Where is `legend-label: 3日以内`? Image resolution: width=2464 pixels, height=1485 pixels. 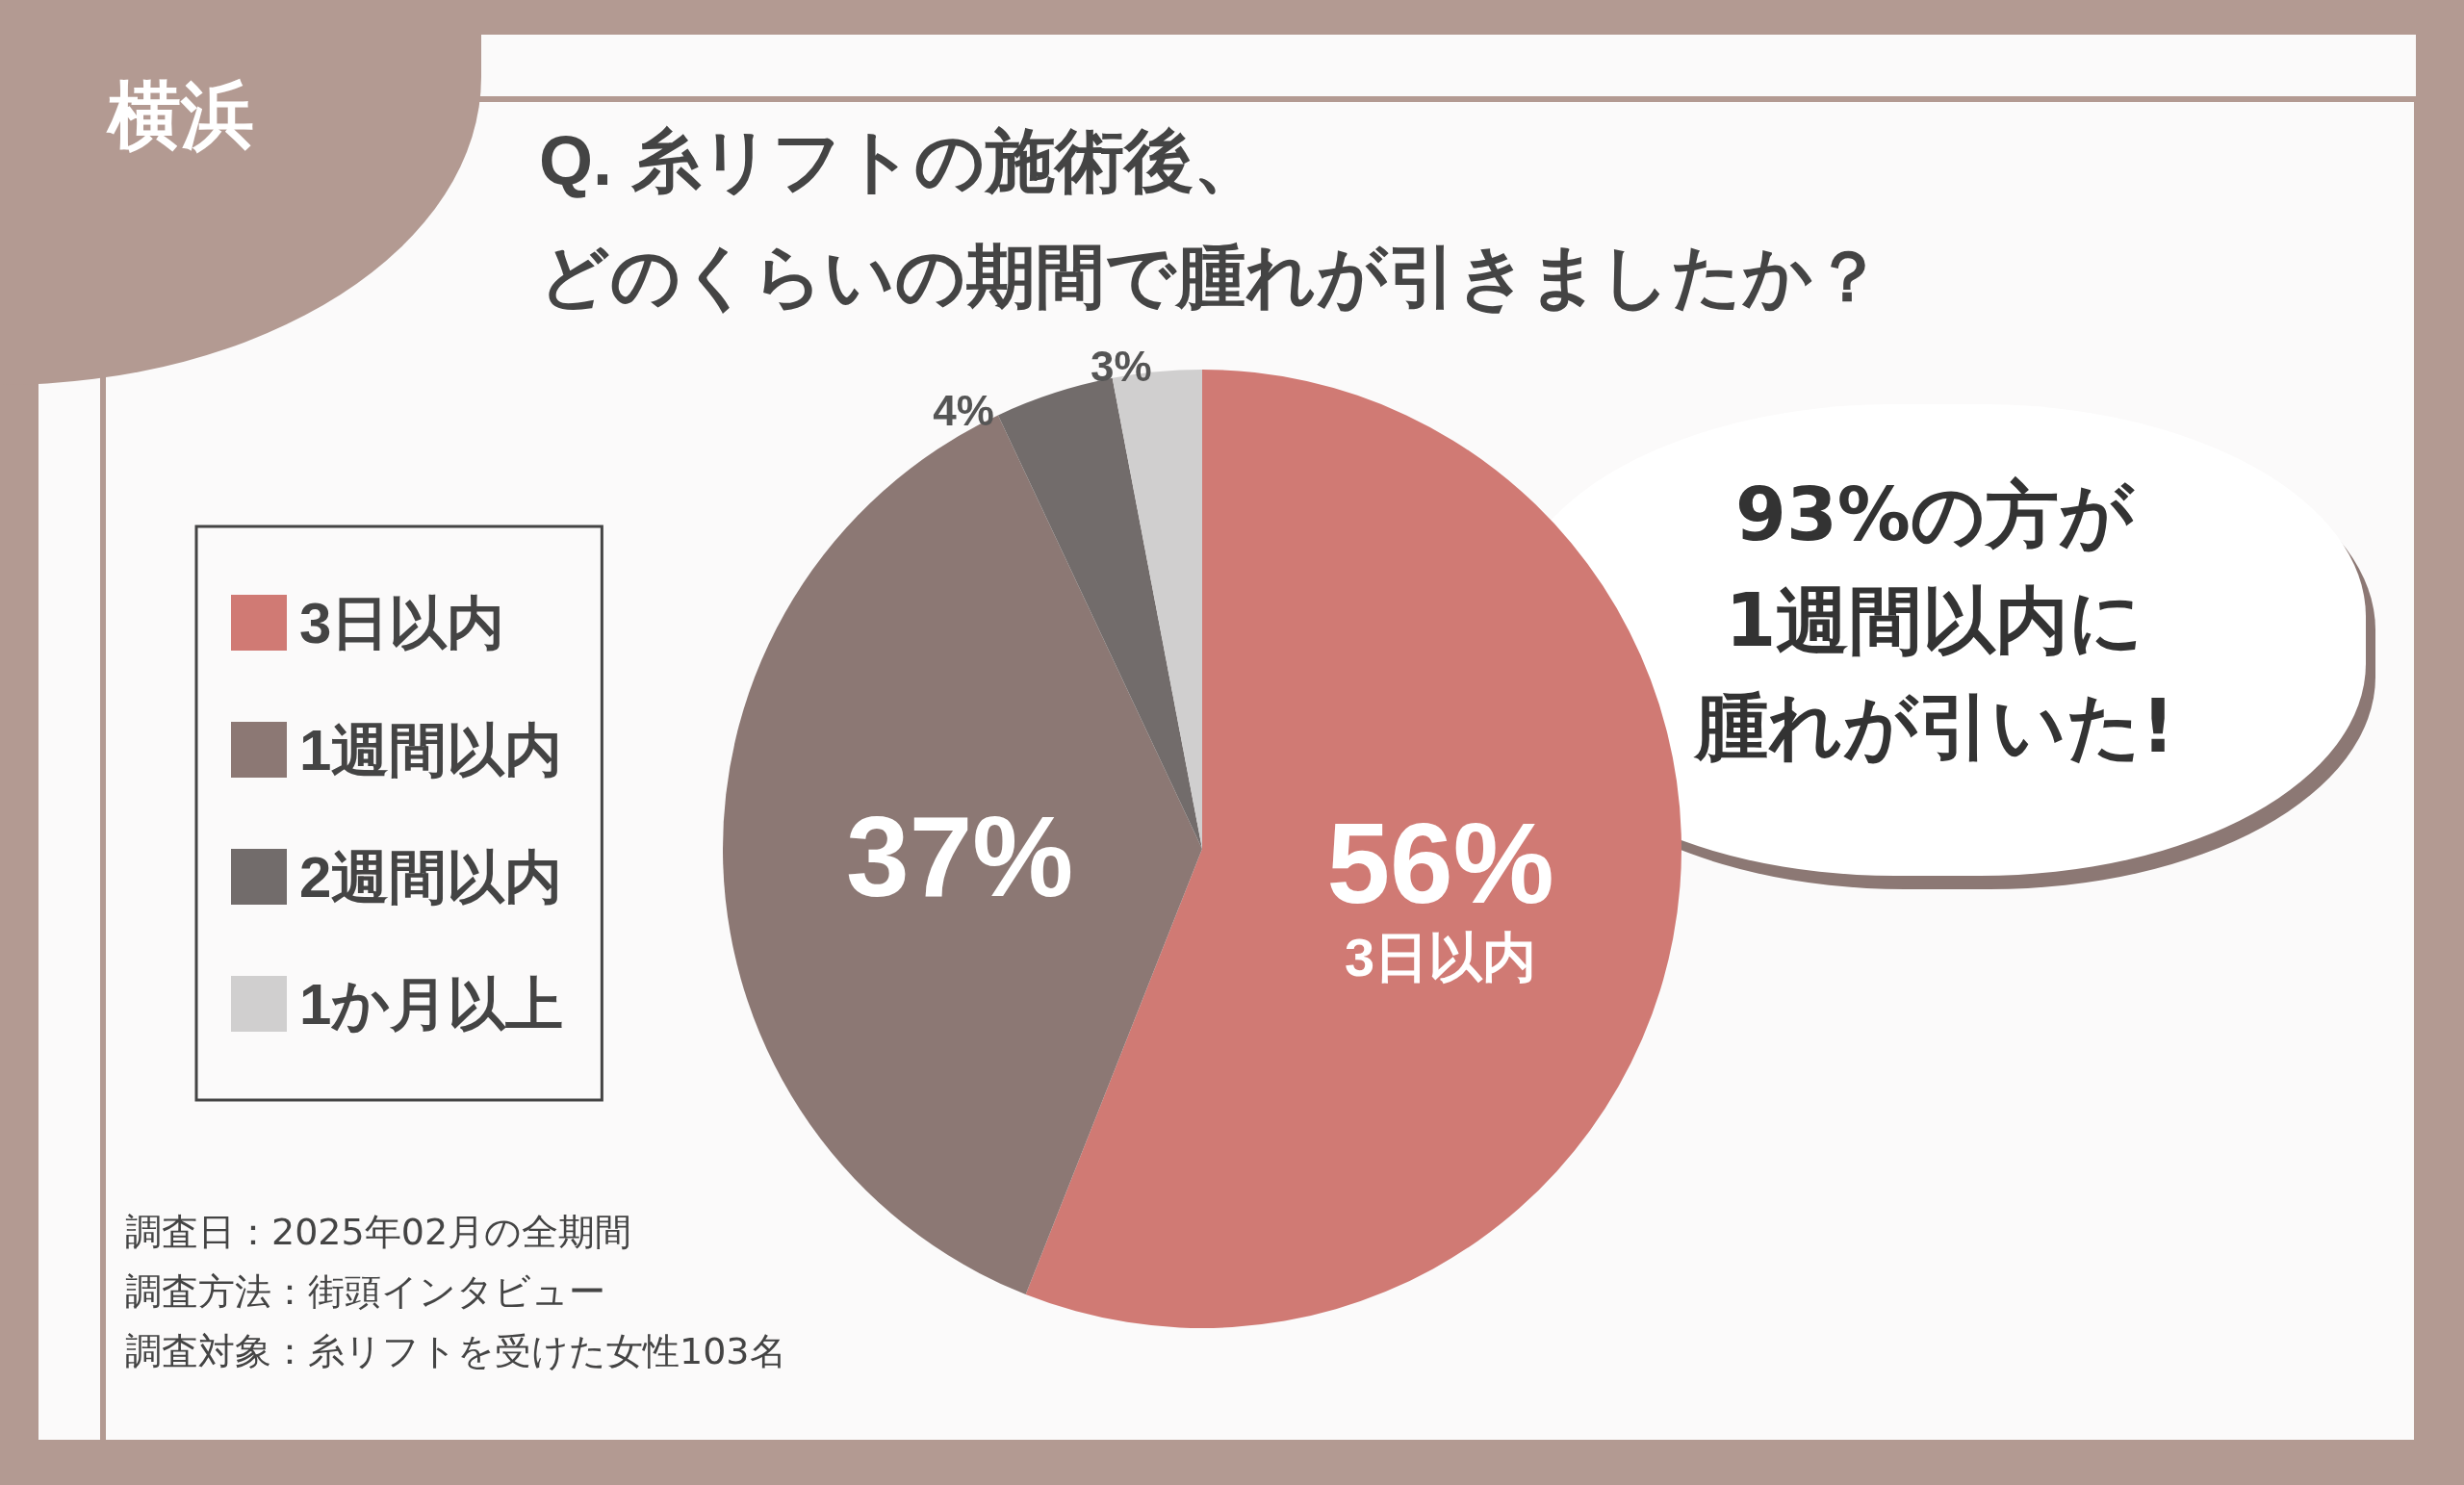
legend-label: 3日以内 is located at coordinates (402, 622).